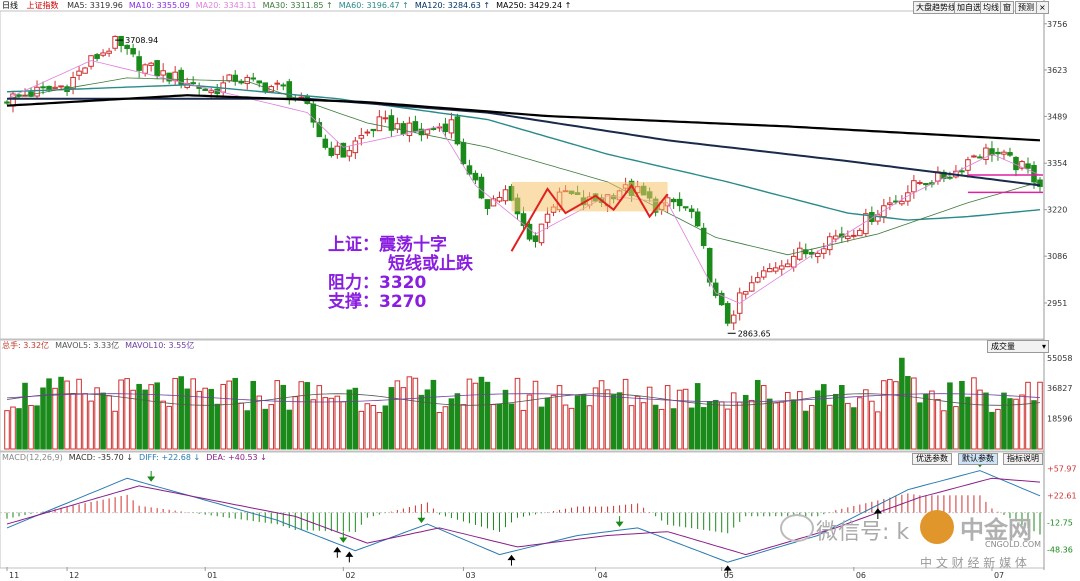 This screenshot has height=581, width=1080. Describe the element at coordinates (1018, 346) in the screenshot. I see `volume-dropdown: 成交量 ▾` at that location.